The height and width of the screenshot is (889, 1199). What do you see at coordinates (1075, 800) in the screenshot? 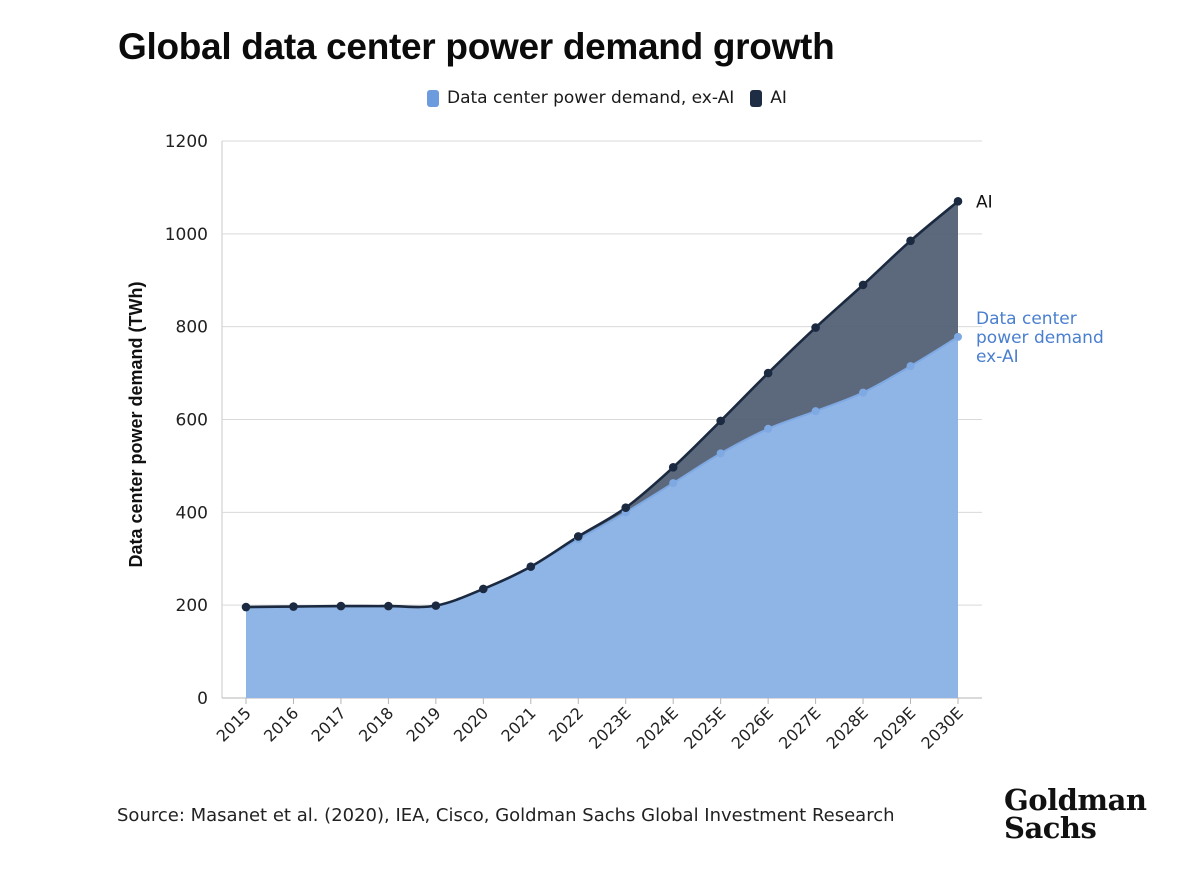
I see `brand-line-1: Goldman` at bounding box center [1075, 800].